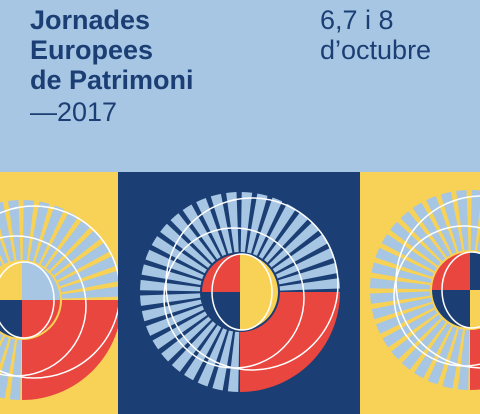 The height and width of the screenshot is (414, 480). What do you see at coordinates (375, 50) in the screenshot?
I see `dates-line: d’octubre` at bounding box center [375, 50].